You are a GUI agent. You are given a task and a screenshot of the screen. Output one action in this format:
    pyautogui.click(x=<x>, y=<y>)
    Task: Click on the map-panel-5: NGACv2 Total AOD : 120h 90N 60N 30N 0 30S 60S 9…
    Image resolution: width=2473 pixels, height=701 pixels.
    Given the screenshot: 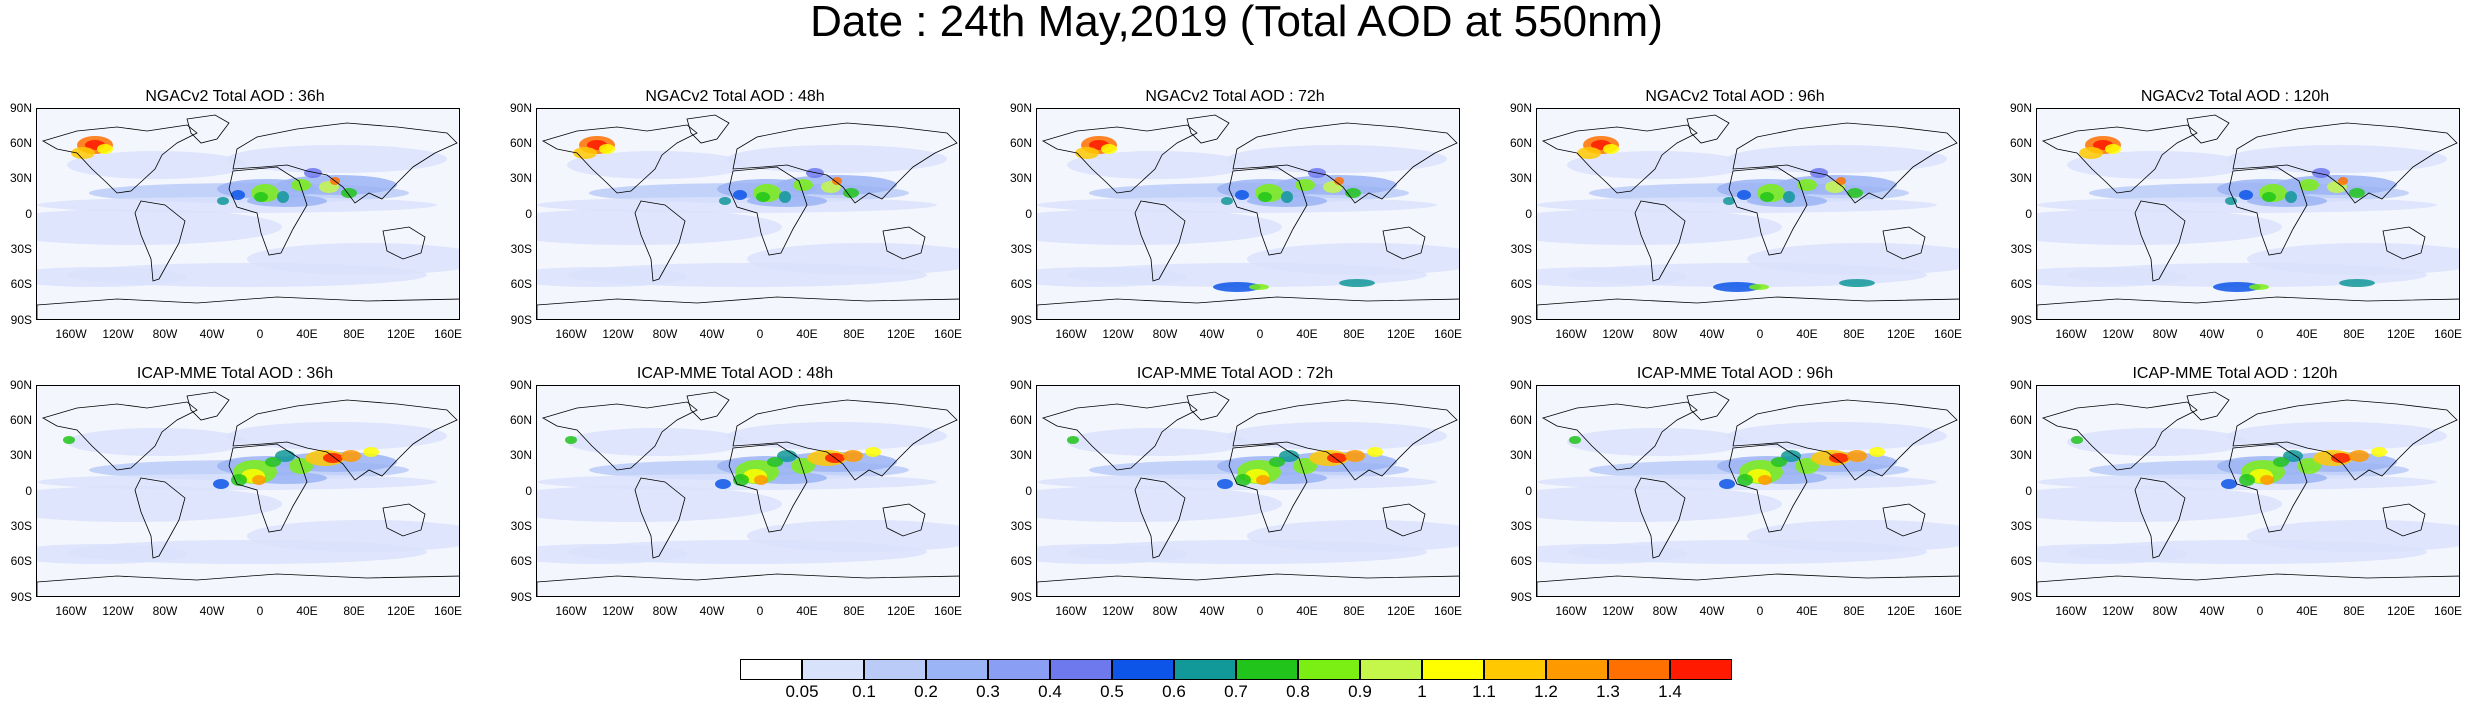 What is the action you would take?
    pyautogui.click(x=2235, y=218)
    